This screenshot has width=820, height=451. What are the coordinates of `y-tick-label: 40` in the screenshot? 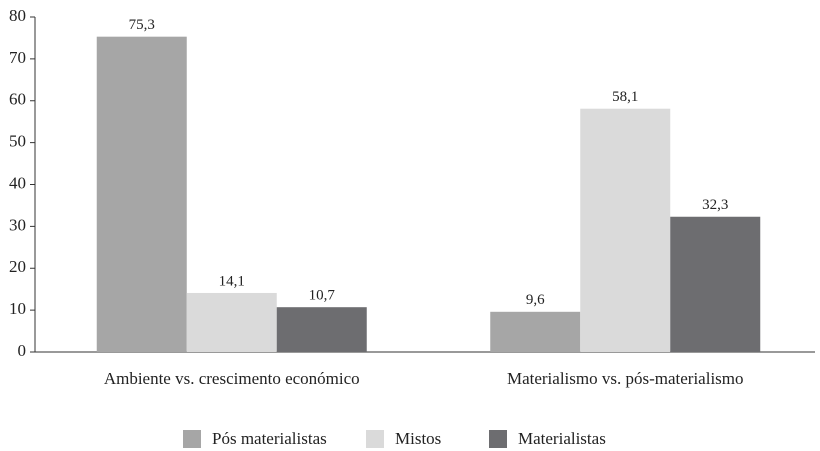 It's located at (17, 182).